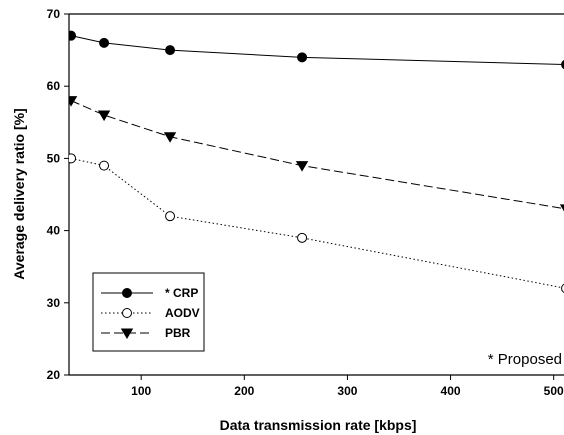 The width and height of the screenshot is (564, 435). What do you see at coordinates (19, 193) in the screenshot?
I see `y-axis-label: Average delivery ratio [%]` at bounding box center [19, 193].